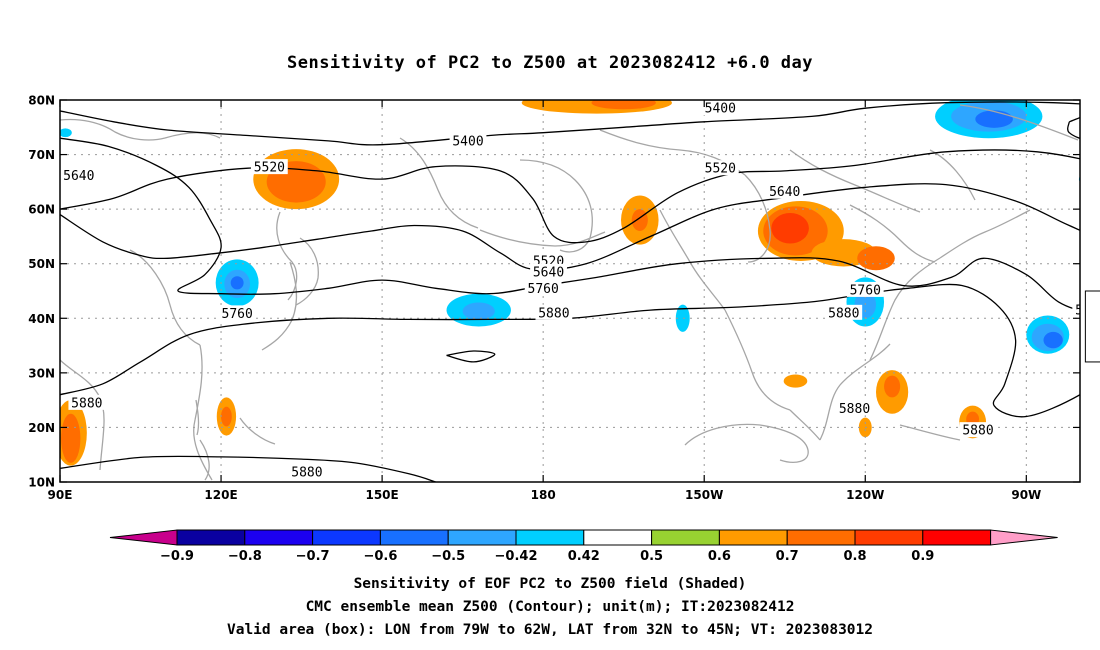 Image resolution: width=1100 pixels, height=650 pixels. What do you see at coordinates (746, 443) in the screenshot?
I see `coast-gulf-loop` at bounding box center [746, 443].